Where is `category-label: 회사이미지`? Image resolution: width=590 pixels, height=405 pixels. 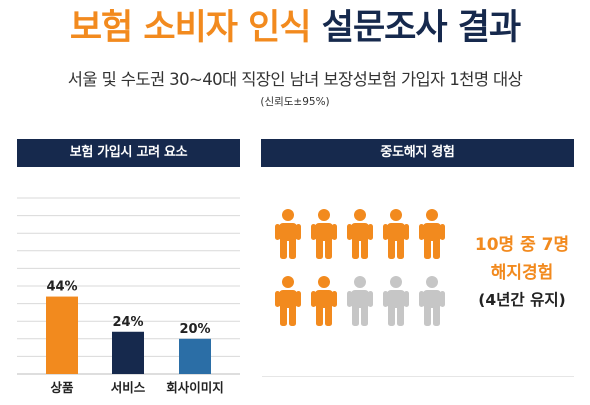 category-label: 회사이미지 is located at coordinates (195, 387).